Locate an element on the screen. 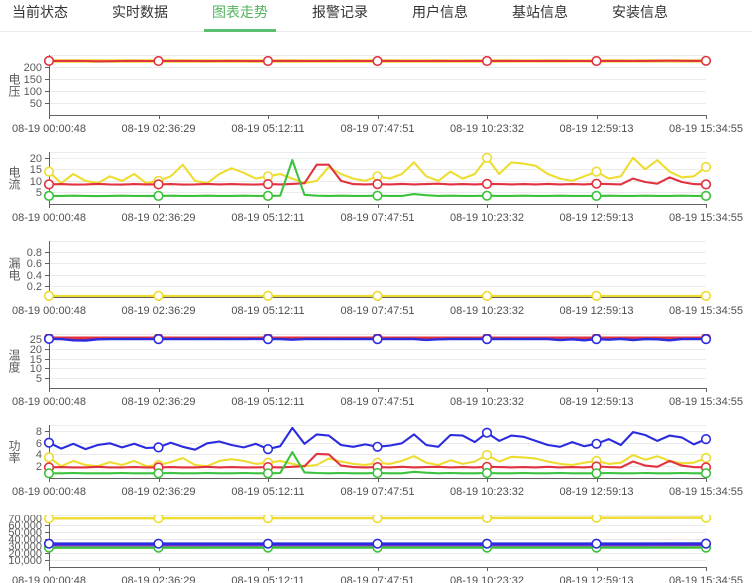 The width and height of the screenshot is (752, 583). y-axis-title: 电流 is located at coordinates (14, 178).